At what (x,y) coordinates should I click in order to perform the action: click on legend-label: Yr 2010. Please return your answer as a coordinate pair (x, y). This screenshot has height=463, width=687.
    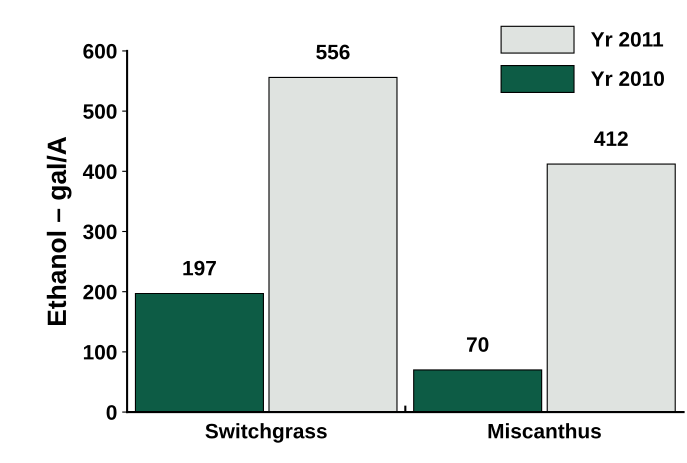
    Looking at the image, I should click on (627, 78).